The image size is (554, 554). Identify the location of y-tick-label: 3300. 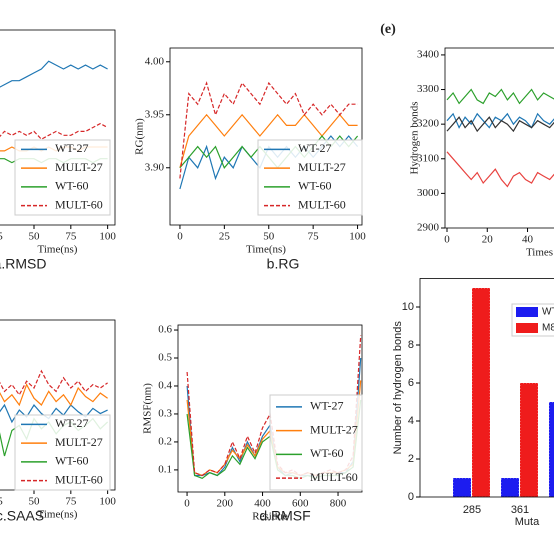
(428, 89).